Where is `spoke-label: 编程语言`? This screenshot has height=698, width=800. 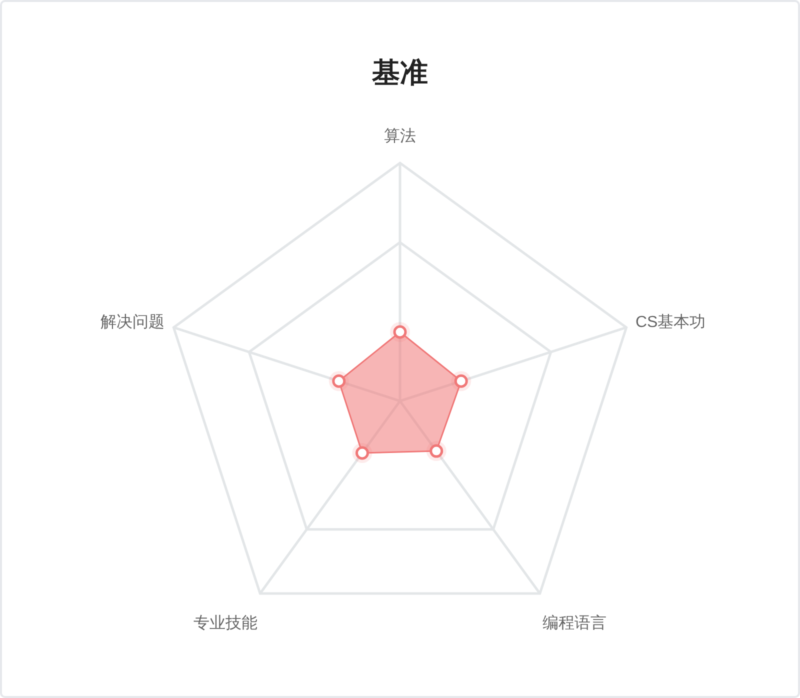
spoke-label: 编程语言 is located at coordinates (574, 623).